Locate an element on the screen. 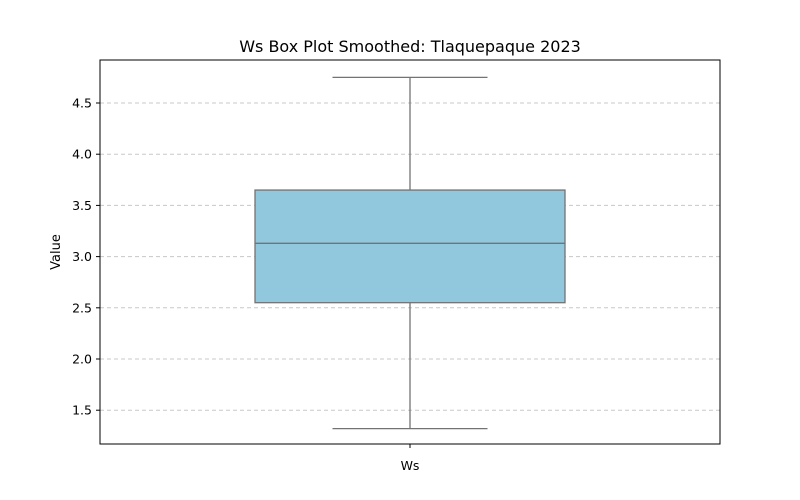  y-tick-label: 1.5 is located at coordinates (82, 410).